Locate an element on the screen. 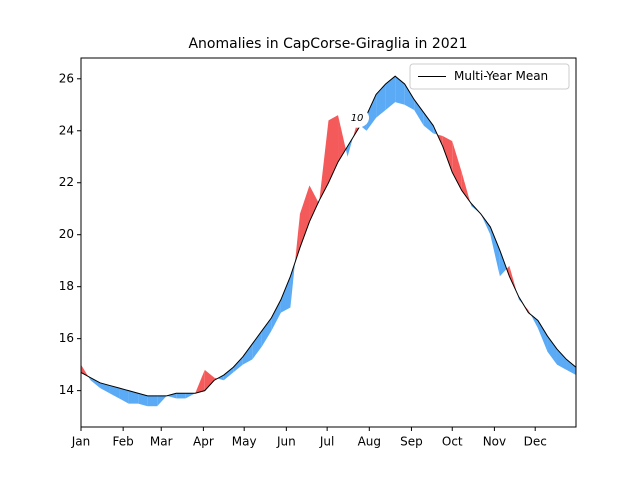 The height and width of the screenshot is (480, 640). x-tick-label: Jan is located at coordinates (81, 442).